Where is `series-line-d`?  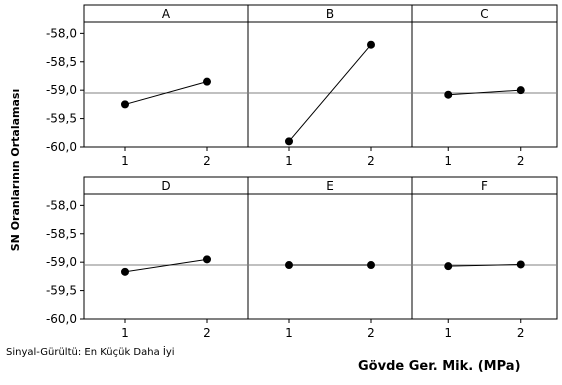
series-line-d is located at coordinates (166, 265).